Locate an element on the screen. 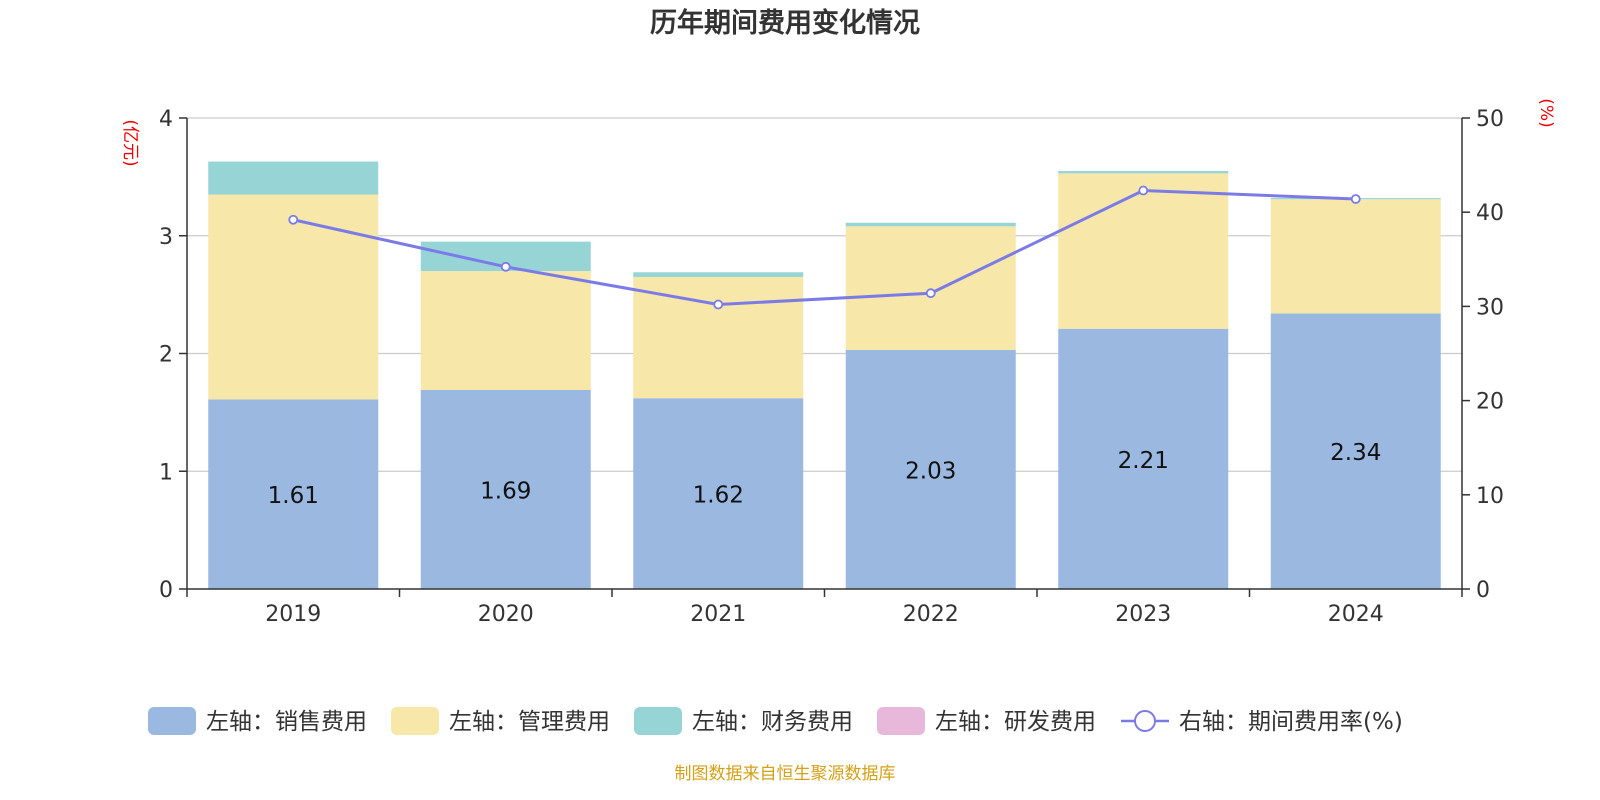 This screenshot has width=1600, height=800. expense-rate-line is located at coordinates (824, 247).